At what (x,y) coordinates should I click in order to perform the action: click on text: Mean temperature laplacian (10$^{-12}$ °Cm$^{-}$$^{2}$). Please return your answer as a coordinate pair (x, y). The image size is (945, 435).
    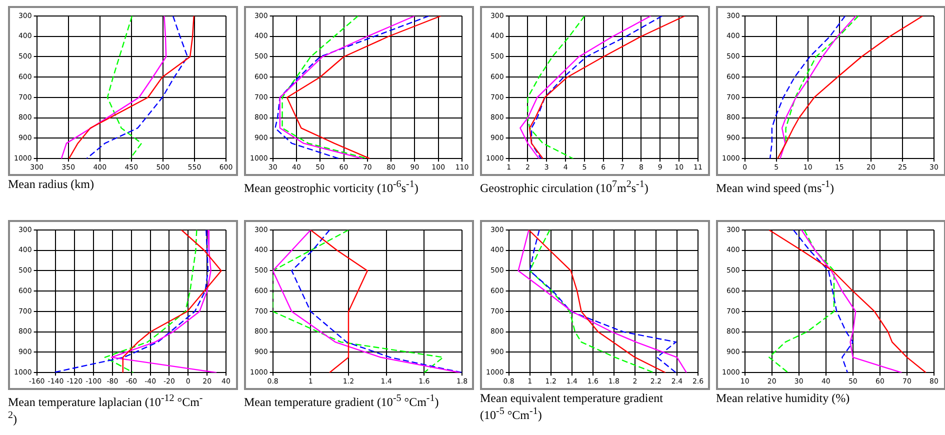
    Looking at the image, I should click on (105, 409).